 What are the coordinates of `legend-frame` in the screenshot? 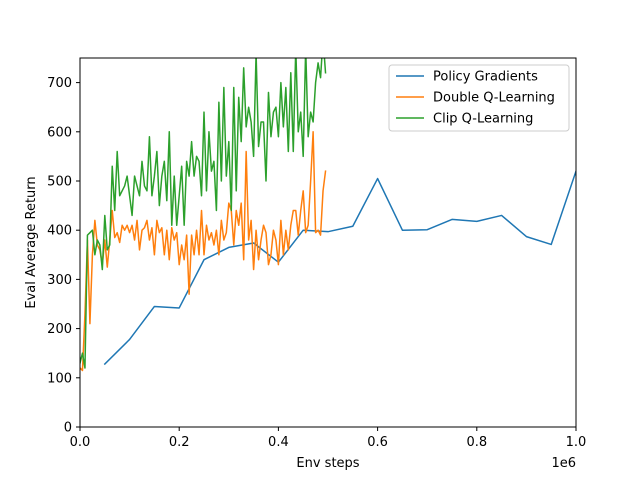 It's located at (479, 98).